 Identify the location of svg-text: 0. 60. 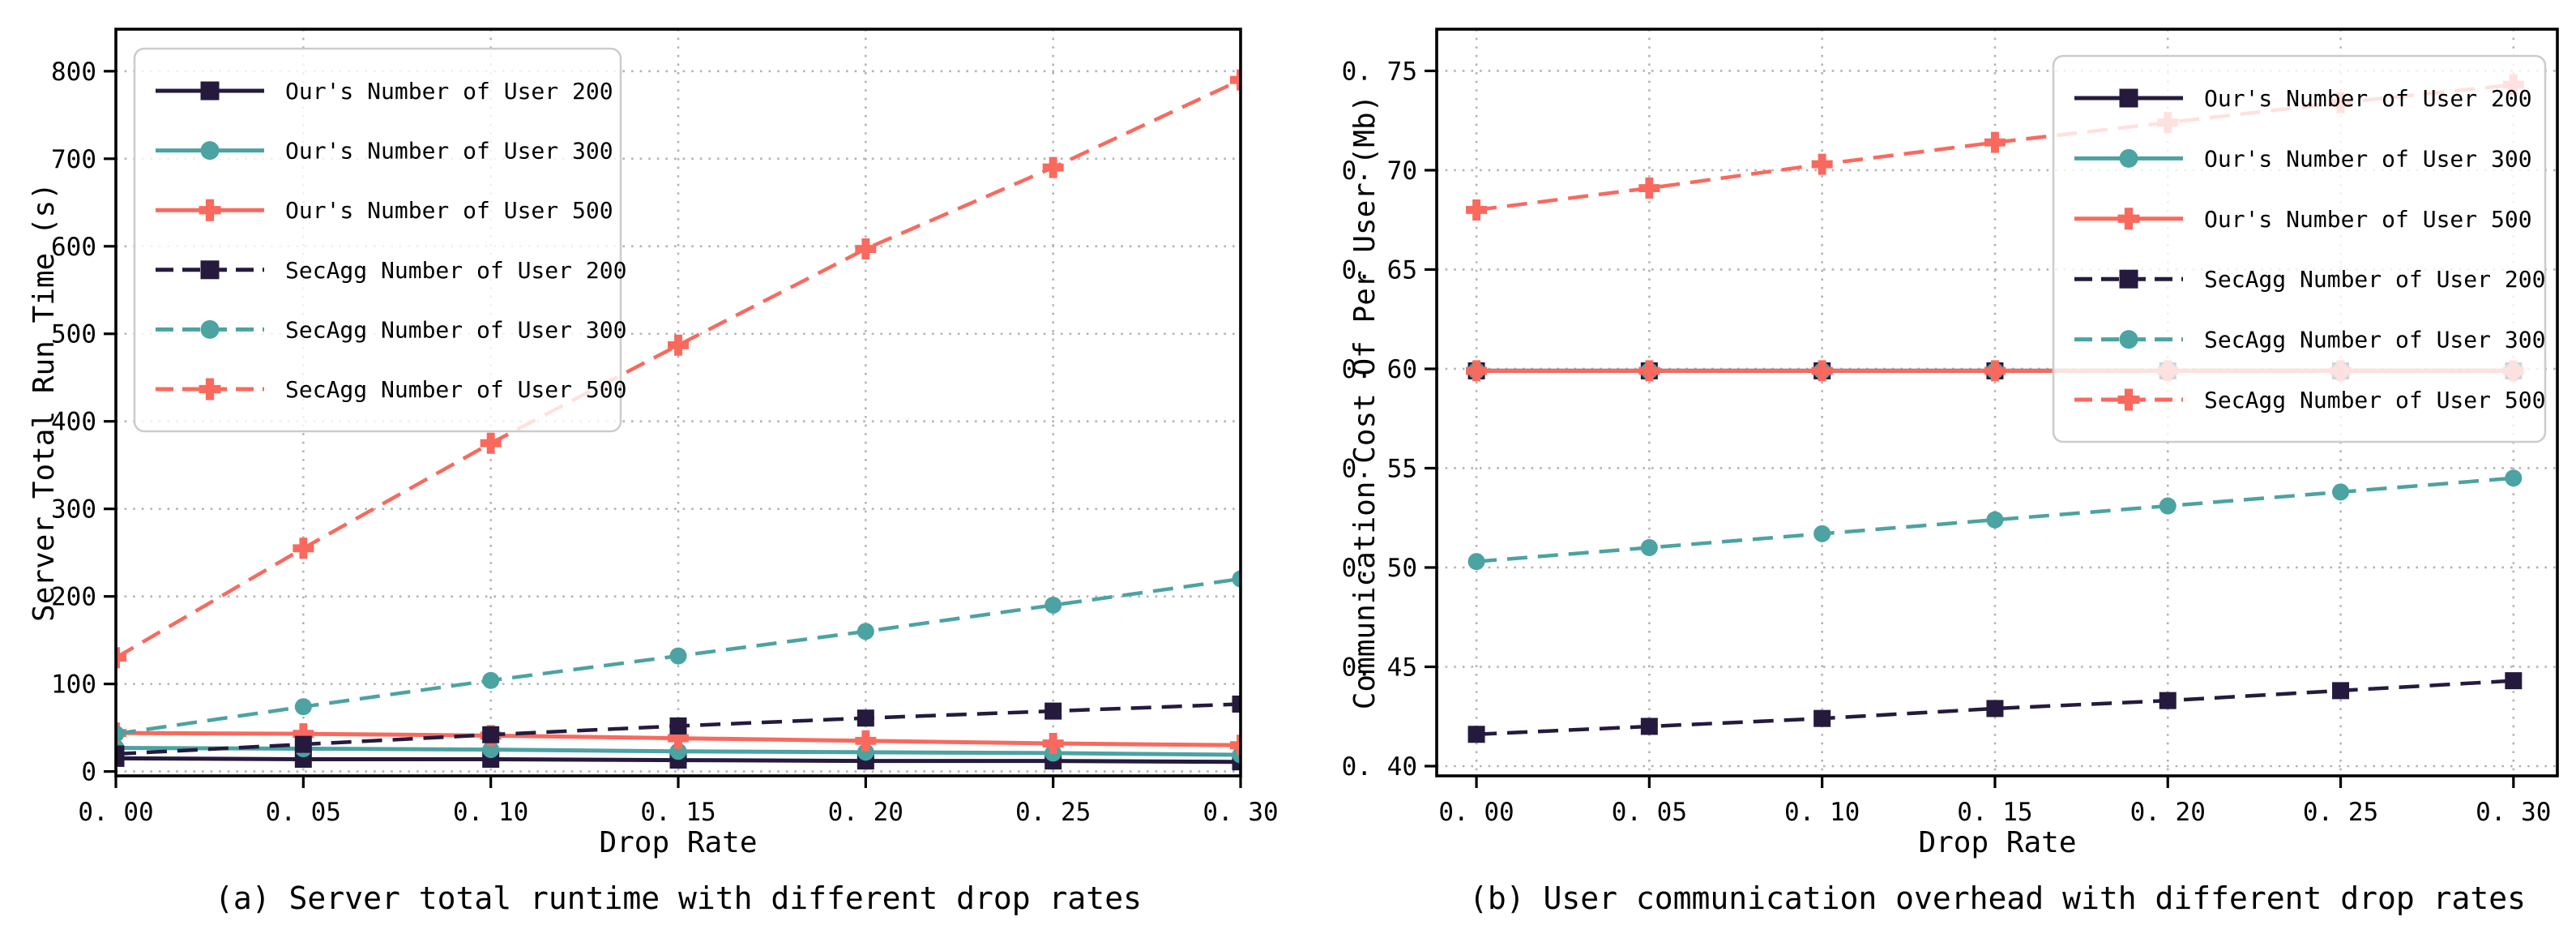
(1379, 370).